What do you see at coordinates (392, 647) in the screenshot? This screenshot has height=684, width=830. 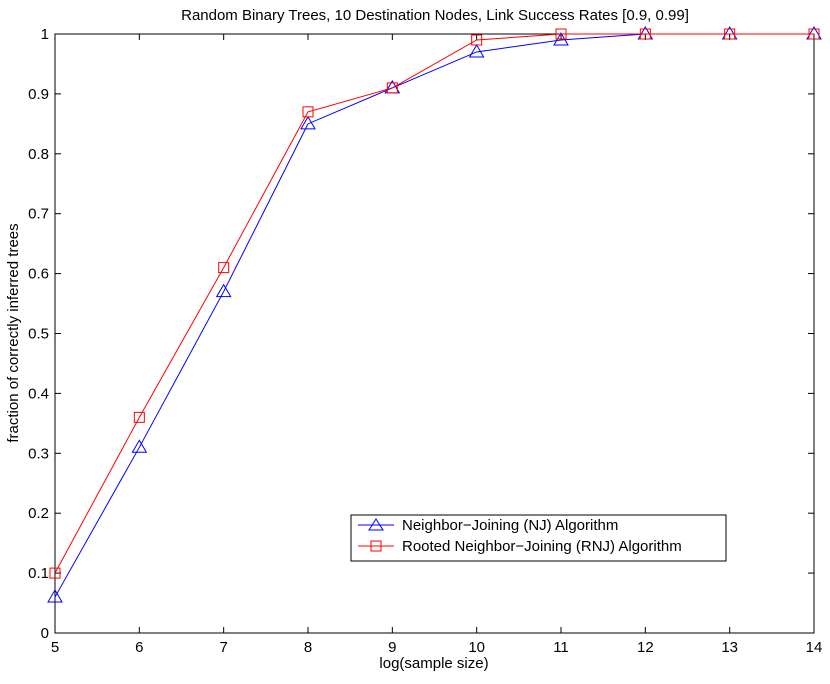 I see `x-tick-label: 9` at bounding box center [392, 647].